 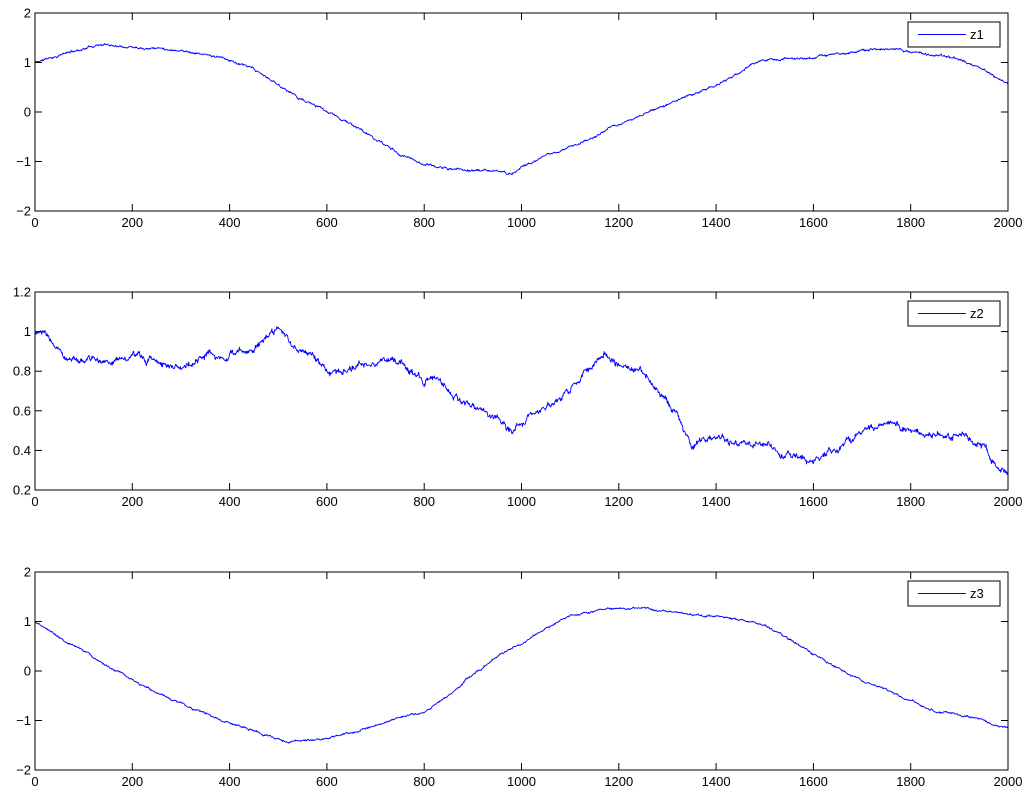 What do you see at coordinates (977, 593) in the screenshot?
I see `legend-label: z3` at bounding box center [977, 593].